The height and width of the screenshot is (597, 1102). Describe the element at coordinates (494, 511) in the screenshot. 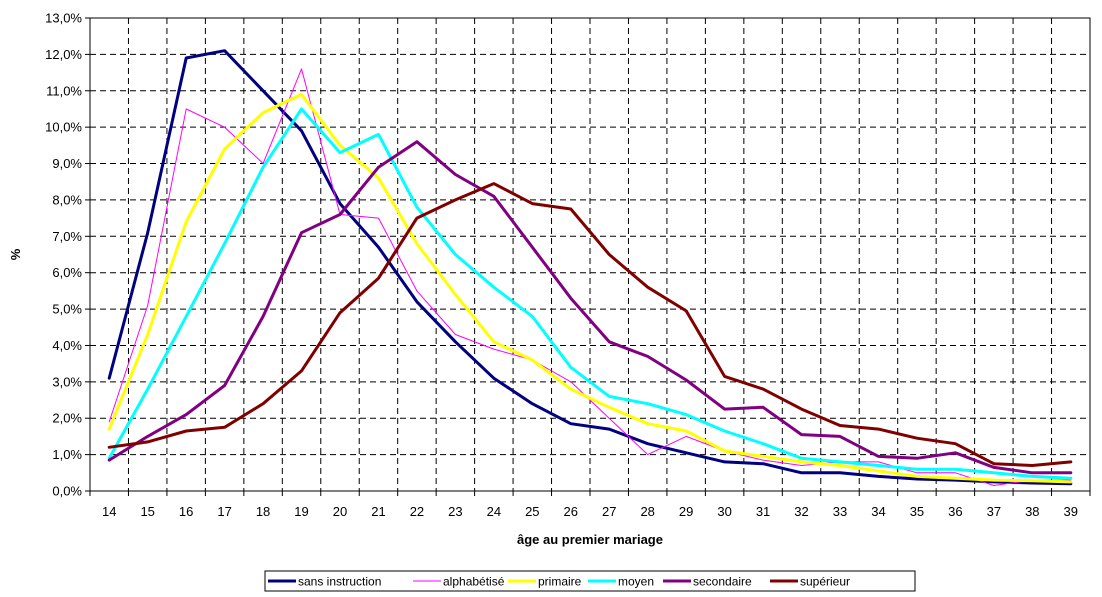

I see `x-tick-label: 24` at that location.